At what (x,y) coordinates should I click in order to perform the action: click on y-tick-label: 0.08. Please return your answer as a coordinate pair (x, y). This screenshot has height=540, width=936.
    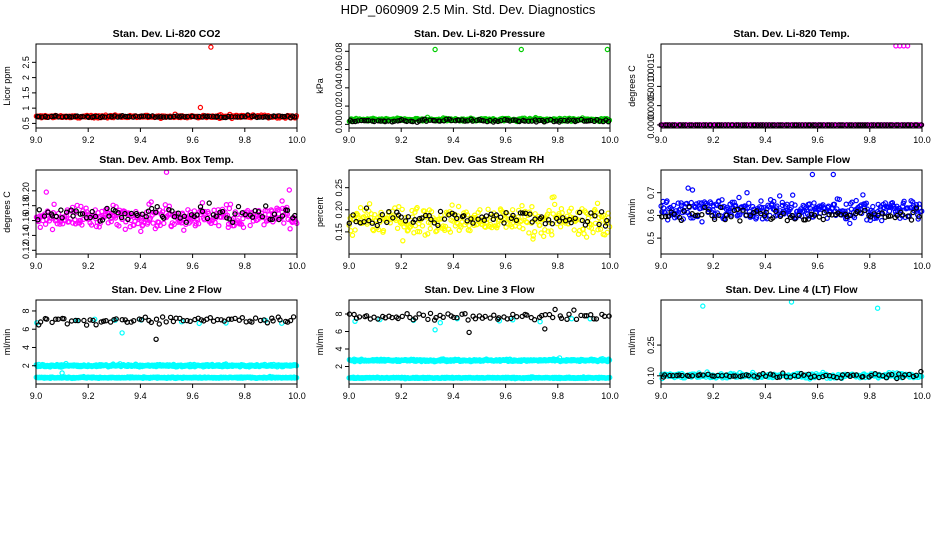
    Looking at the image, I should click on (339, 52).